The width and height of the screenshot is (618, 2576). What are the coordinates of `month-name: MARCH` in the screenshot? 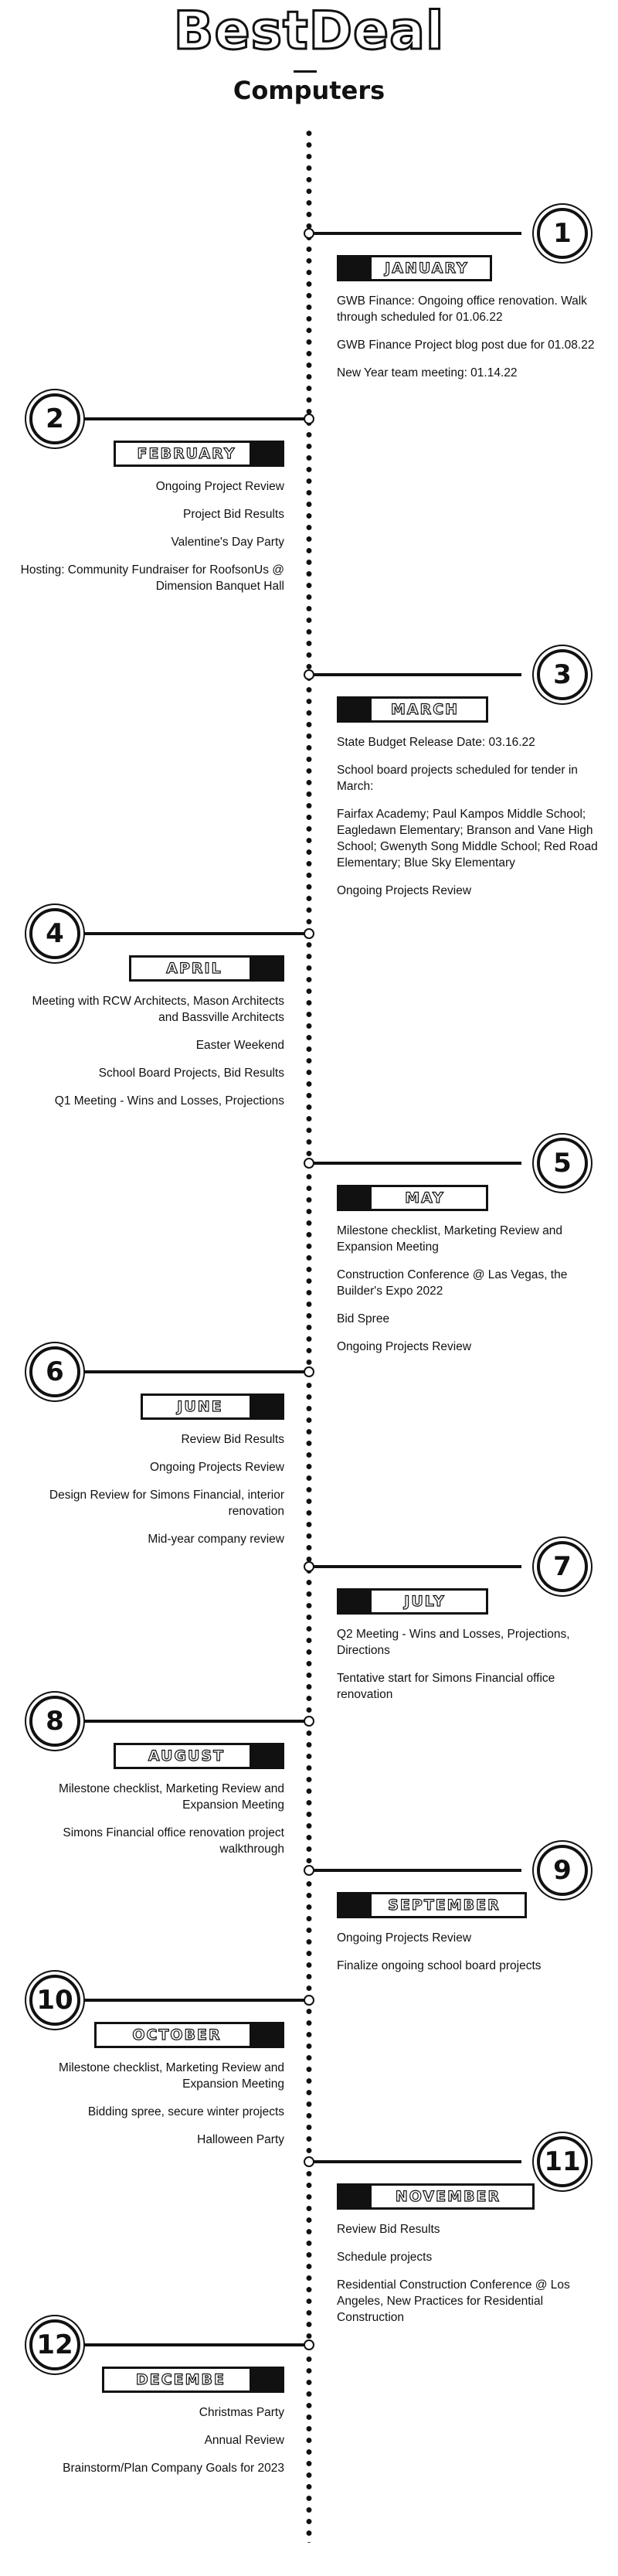 It's located at (425, 709).